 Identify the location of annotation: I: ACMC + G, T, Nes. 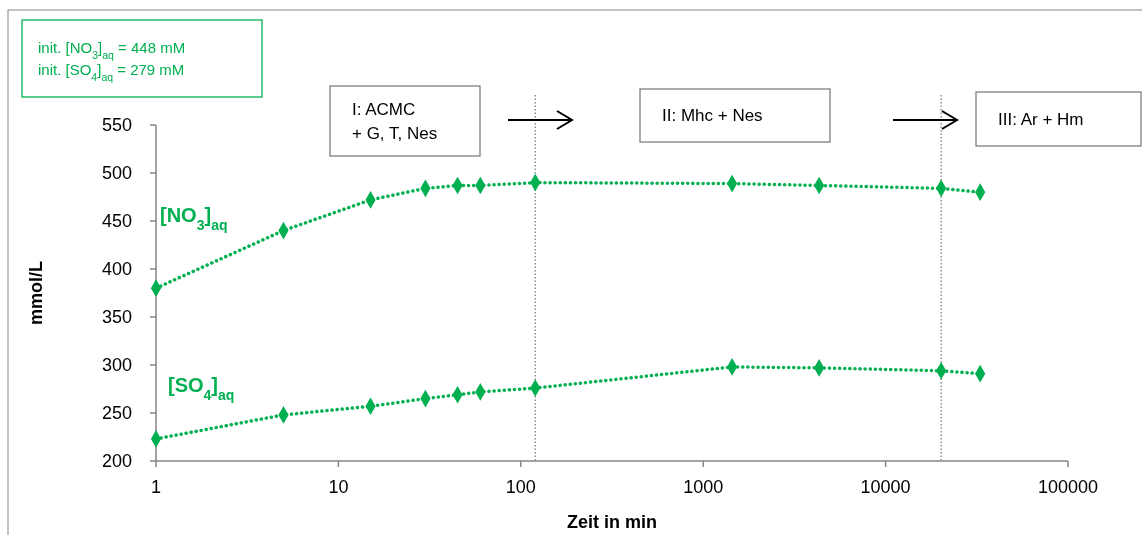
(395, 121).